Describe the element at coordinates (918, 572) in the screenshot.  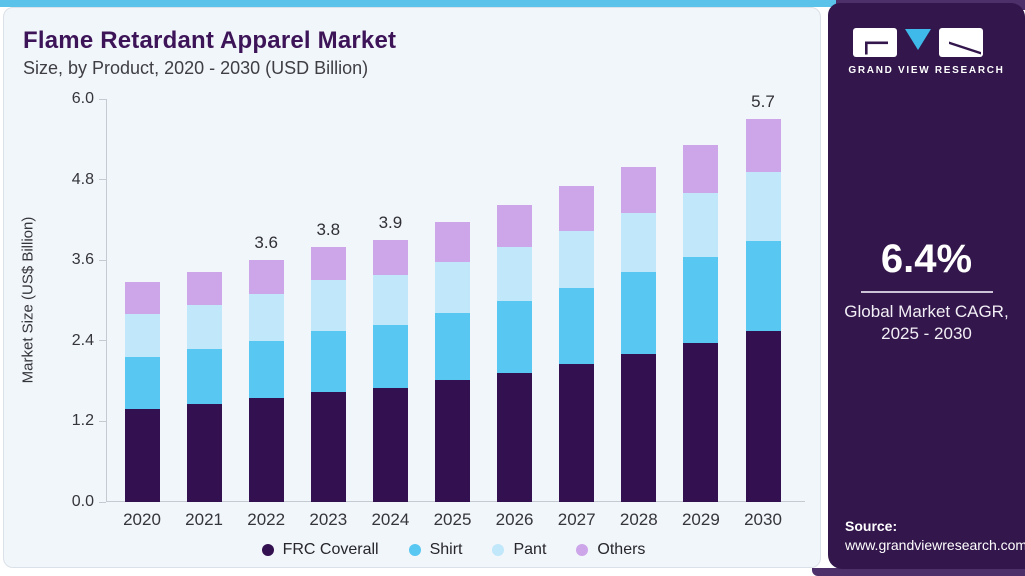
I see `sidebar-underlay-bottom` at that location.